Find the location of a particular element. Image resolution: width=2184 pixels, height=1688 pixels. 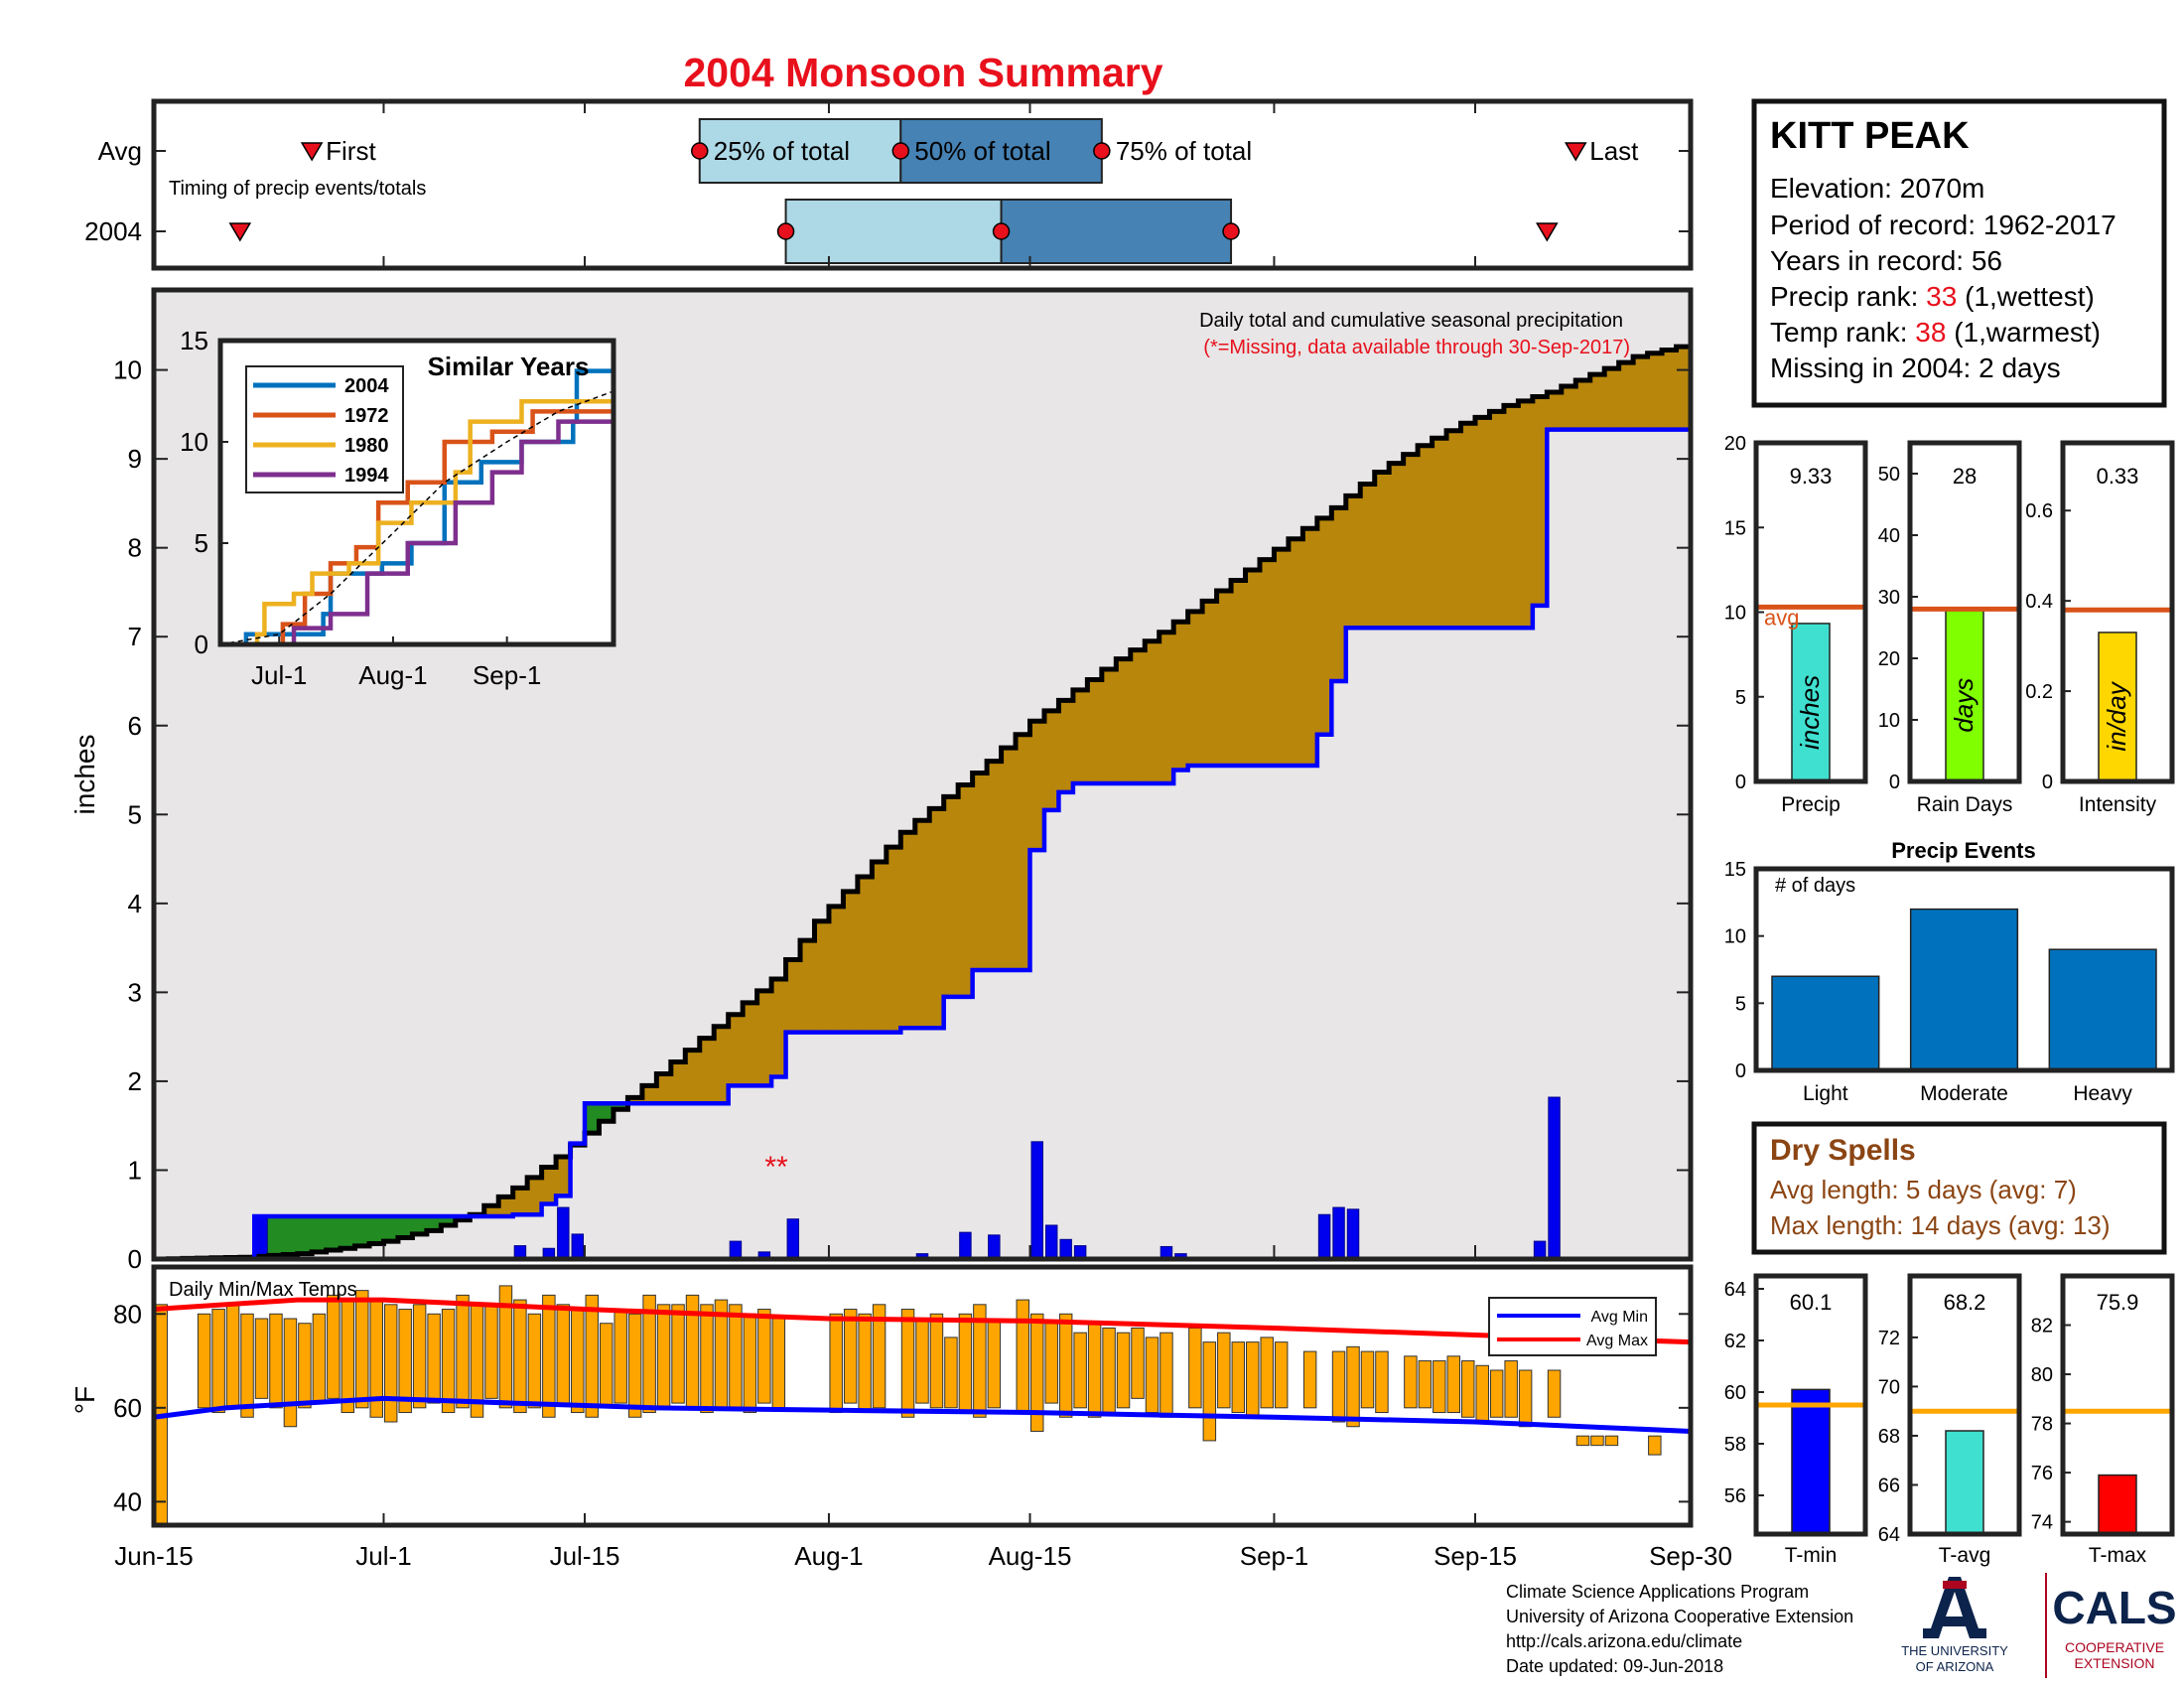

total-y-tick-label: 5 is located at coordinates (1740, 698).